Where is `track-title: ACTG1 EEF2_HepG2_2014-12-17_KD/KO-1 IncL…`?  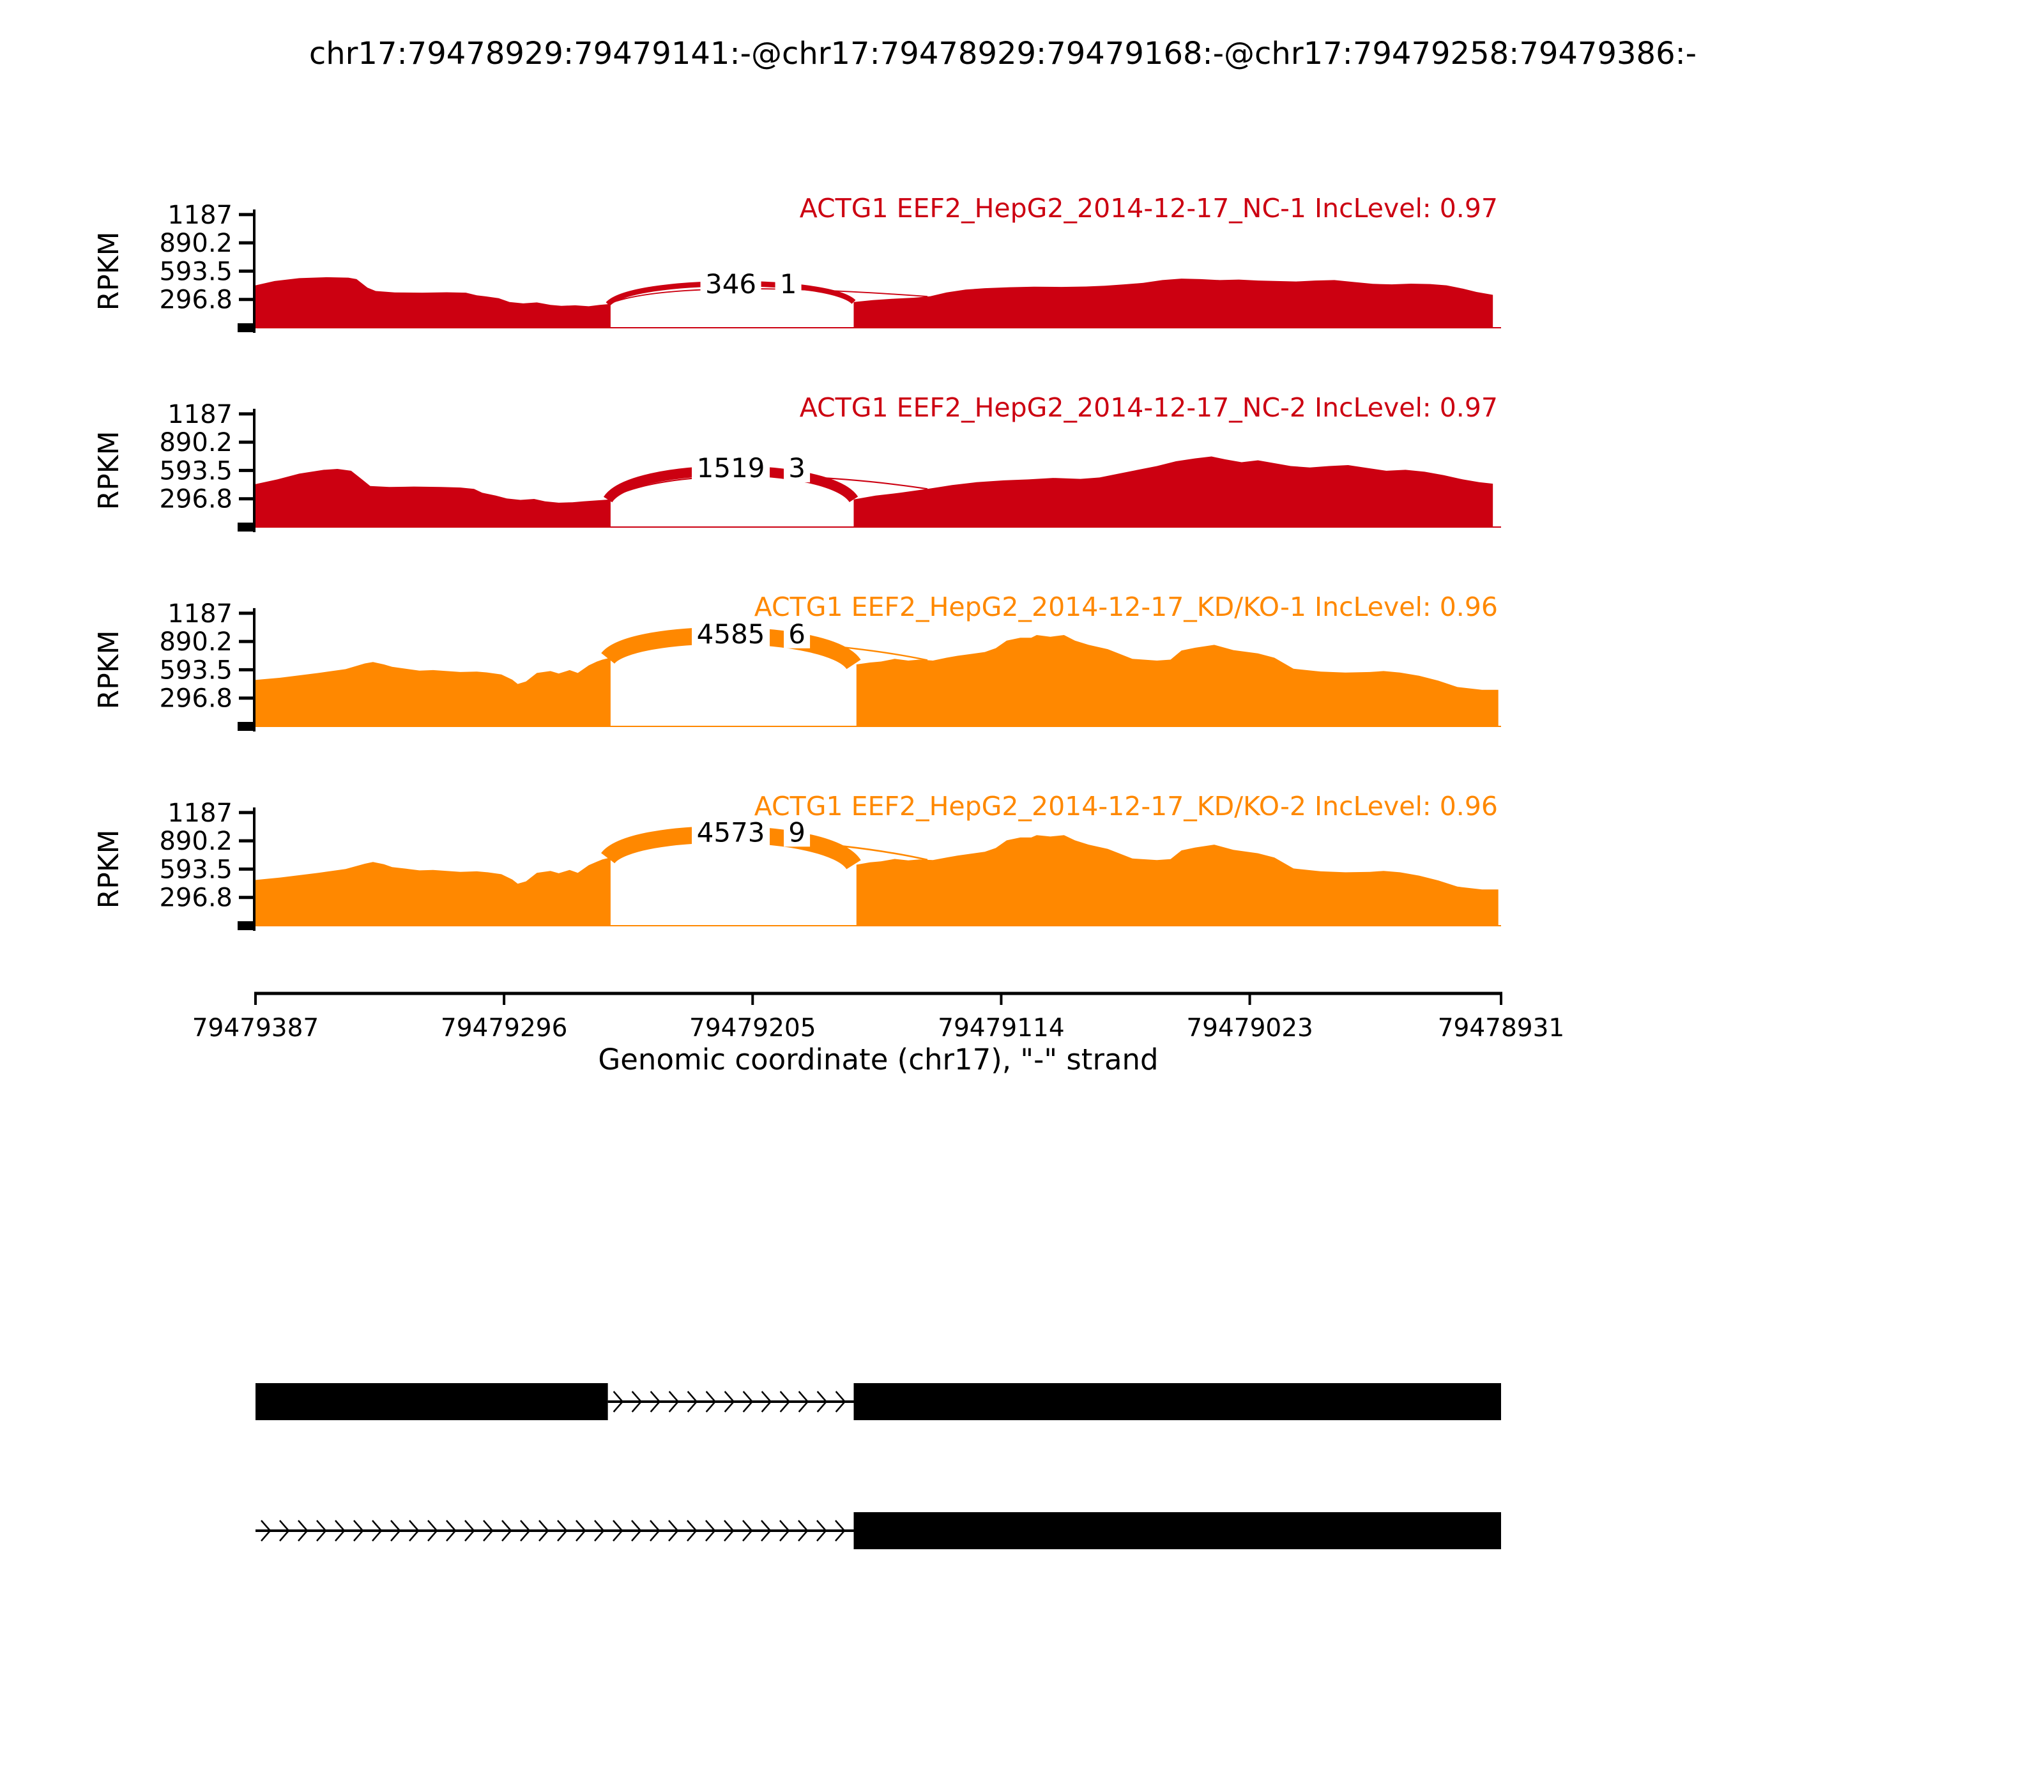 track-title: ACTG1 EEF2_HepG2_2014-12-17_KD/KO-1 IncL… is located at coordinates (1126, 607).